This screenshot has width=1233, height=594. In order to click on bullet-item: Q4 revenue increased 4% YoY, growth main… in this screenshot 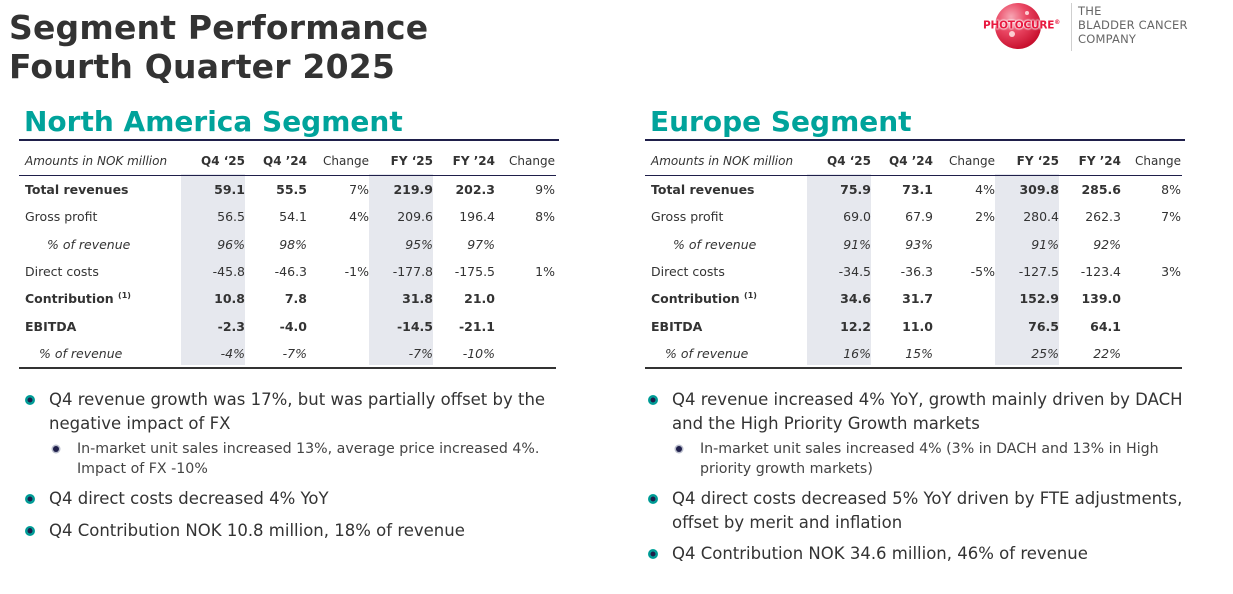, I will do `click(928, 411)`.